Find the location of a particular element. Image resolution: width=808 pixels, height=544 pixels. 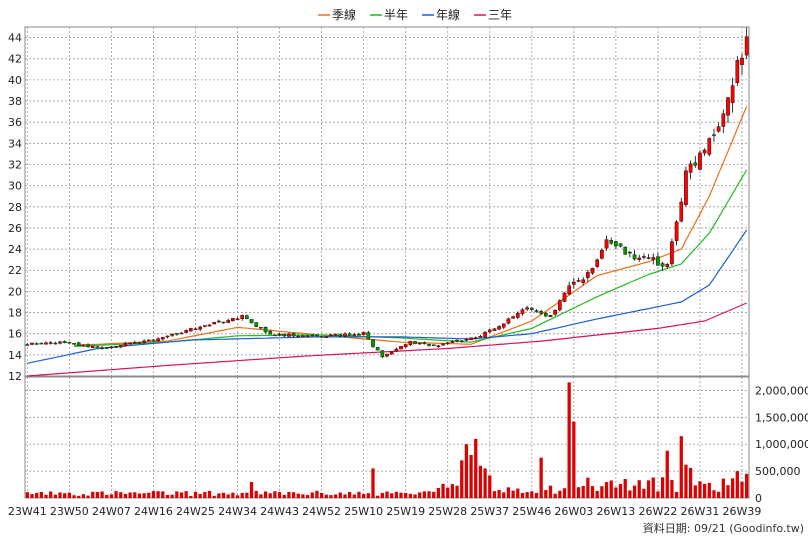

price-tick-label: 14 is located at coordinates (15, 355).